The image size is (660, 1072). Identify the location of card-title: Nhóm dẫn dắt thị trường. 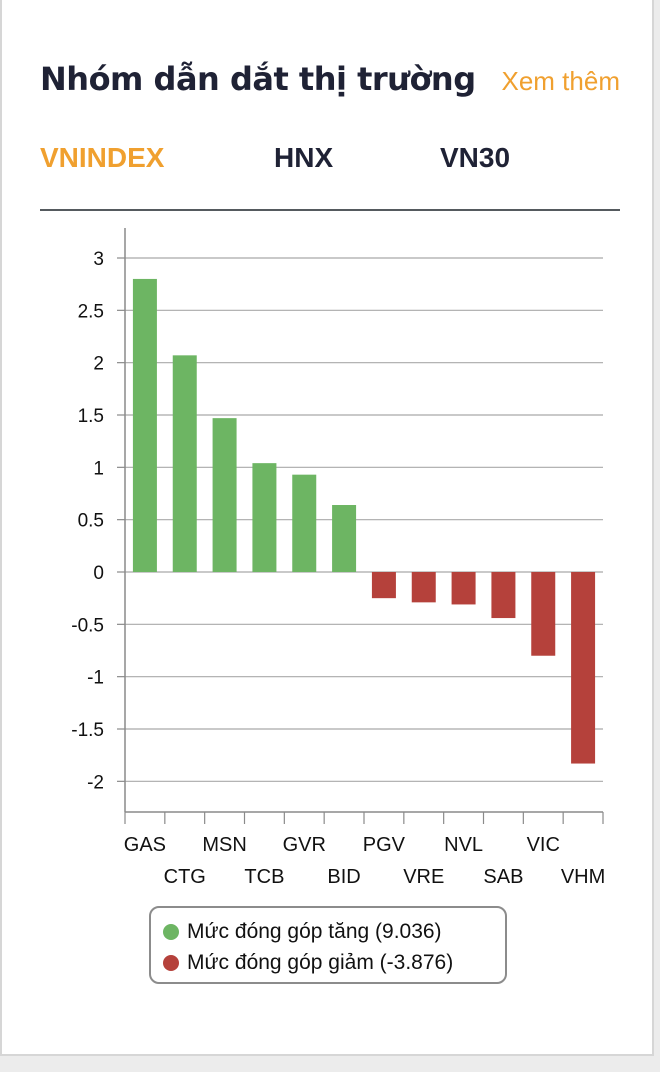
(258, 79).